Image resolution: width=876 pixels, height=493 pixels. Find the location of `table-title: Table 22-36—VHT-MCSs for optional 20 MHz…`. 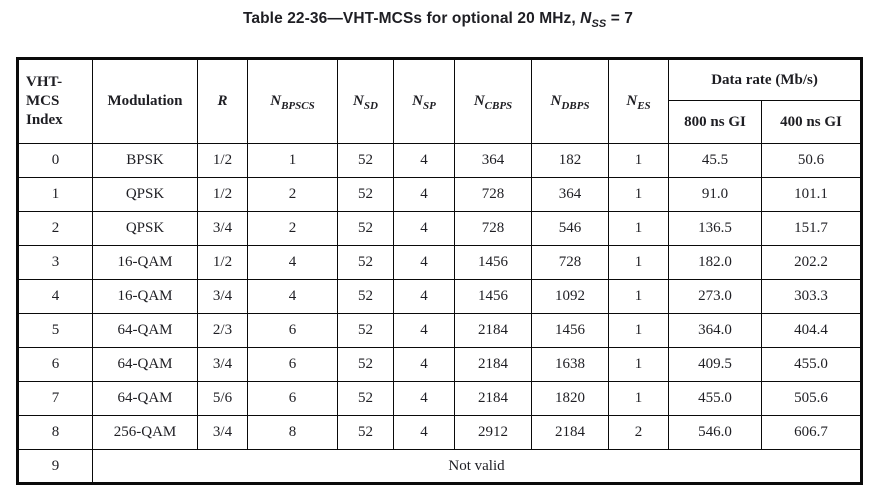

table-title: Table 22-36—VHT-MCSs for optional 20 MHz… is located at coordinates (438, 20).